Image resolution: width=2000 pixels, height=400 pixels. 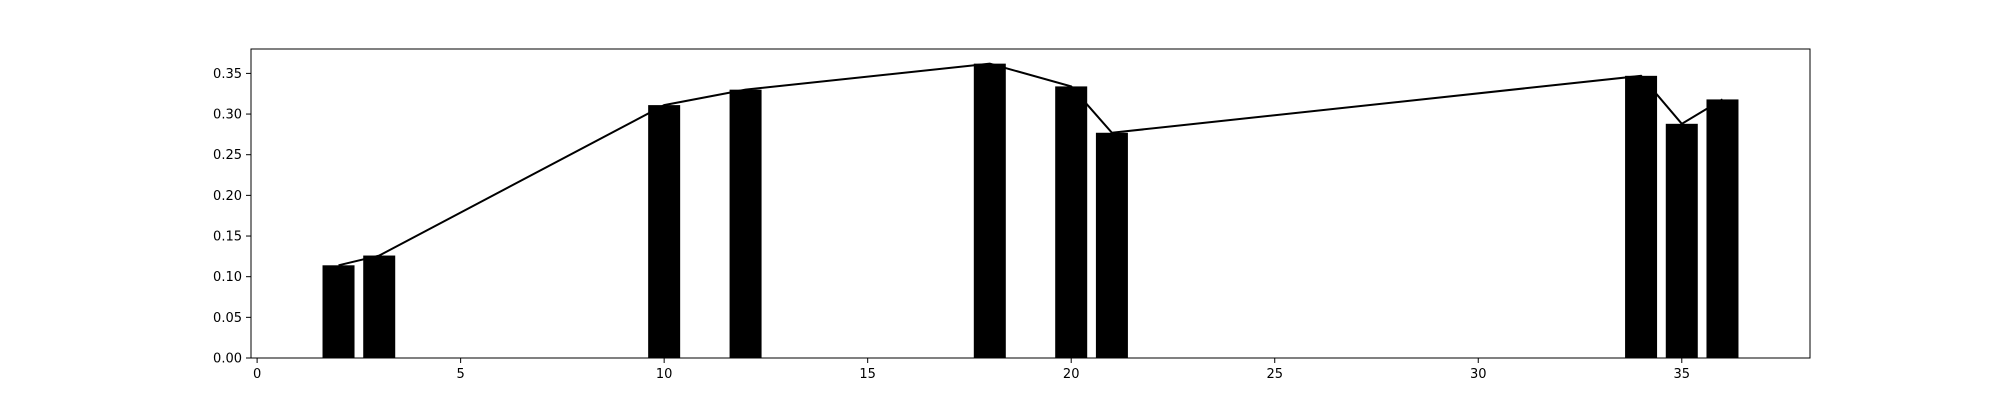 What do you see at coordinates (227, 318) in the screenshot?
I see `y-tick-label-1: 0.05` at bounding box center [227, 318].